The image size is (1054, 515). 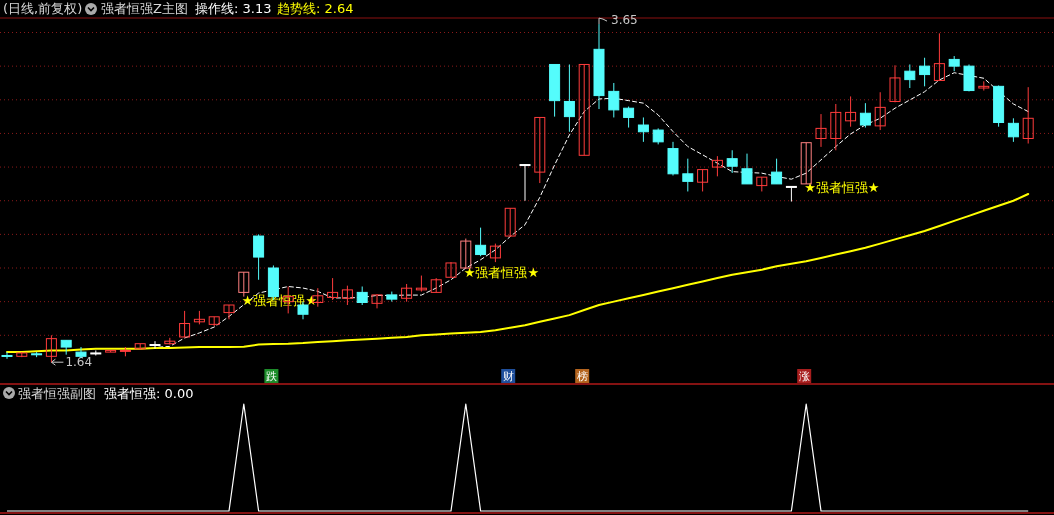 What do you see at coordinates (233, 8) in the screenshot?
I see `text: 操作线: 3.13` at bounding box center [233, 8].